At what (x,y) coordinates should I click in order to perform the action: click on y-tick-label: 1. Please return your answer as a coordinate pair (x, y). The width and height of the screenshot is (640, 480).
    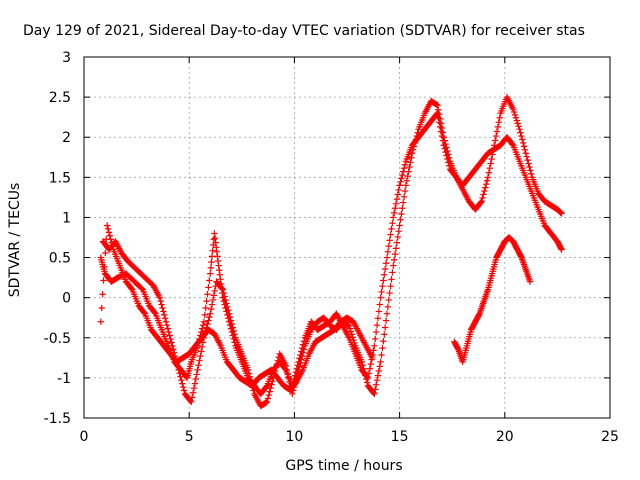
    Looking at the image, I should click on (66, 218).